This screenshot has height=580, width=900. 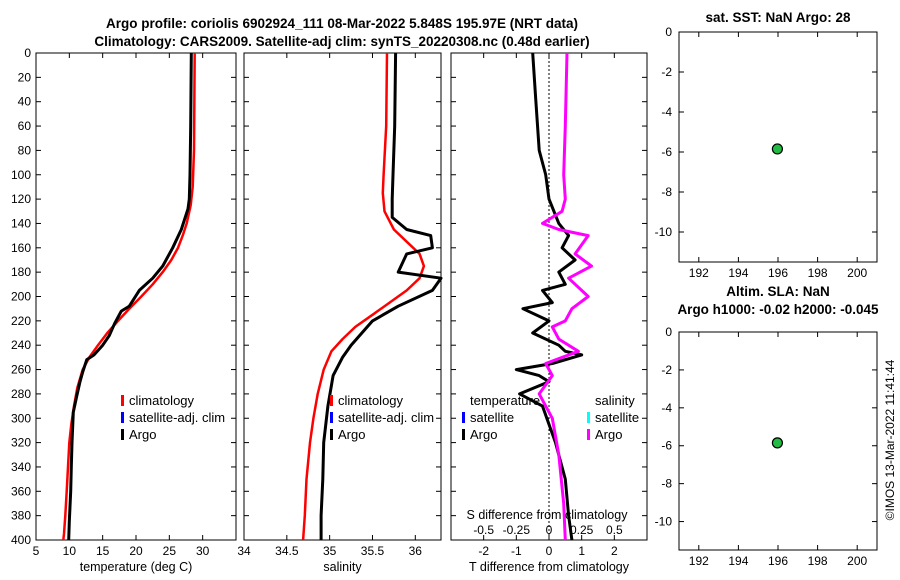 I want to click on temperature-ytick-label: 40, so click(x=25, y=102).